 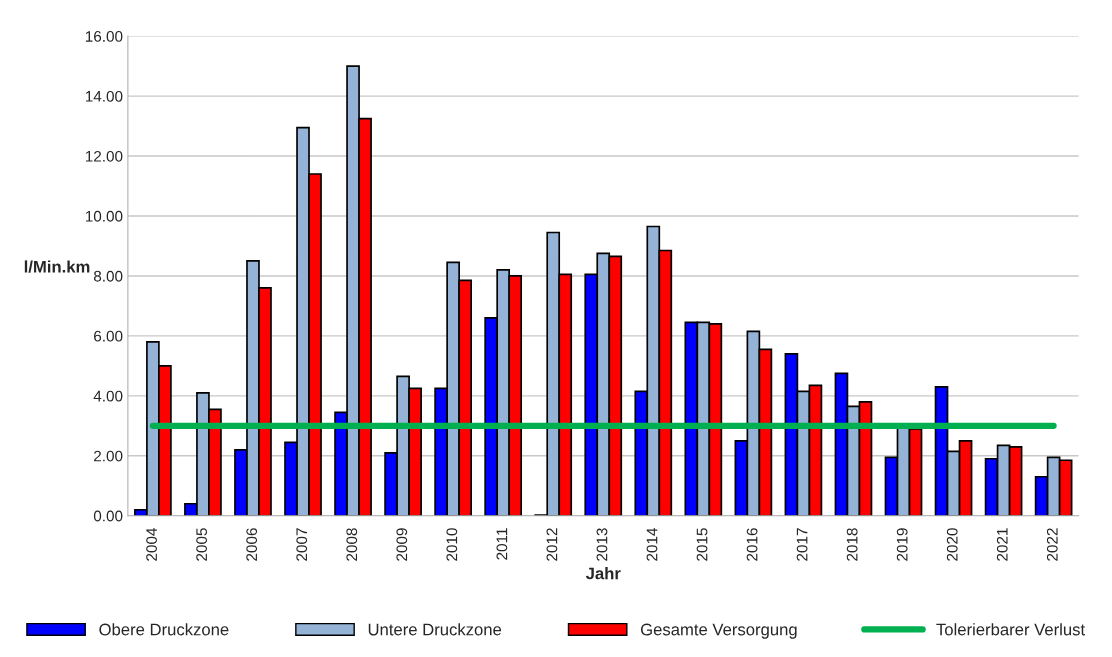 I want to click on x-tick-label: 2005, so click(x=202, y=544).